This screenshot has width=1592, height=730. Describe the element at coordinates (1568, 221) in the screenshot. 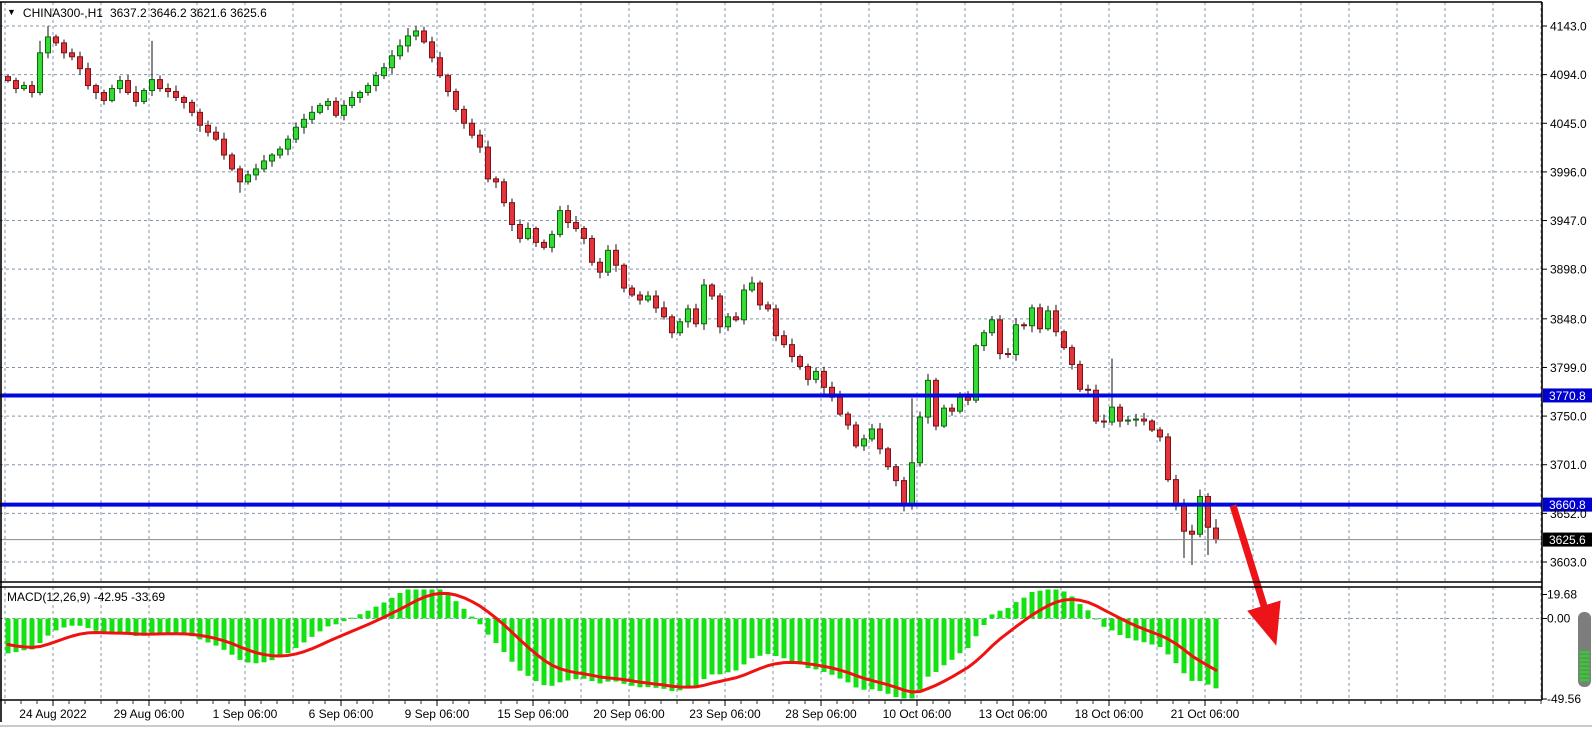

I see `price-tick-label: 3947.0` at that location.